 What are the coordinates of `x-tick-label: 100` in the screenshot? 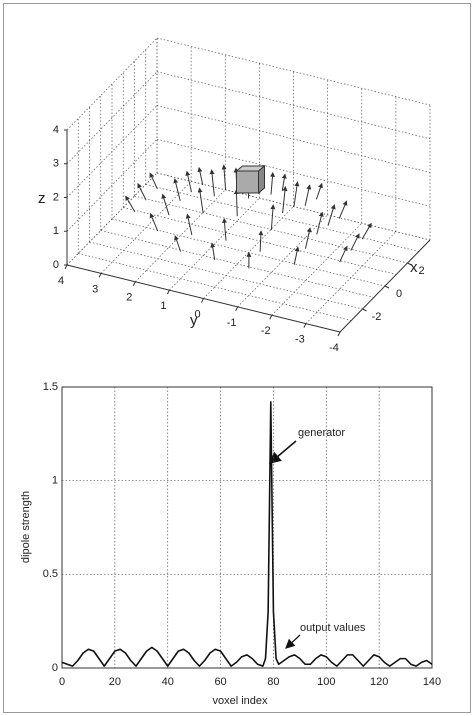 It's located at (326, 682).